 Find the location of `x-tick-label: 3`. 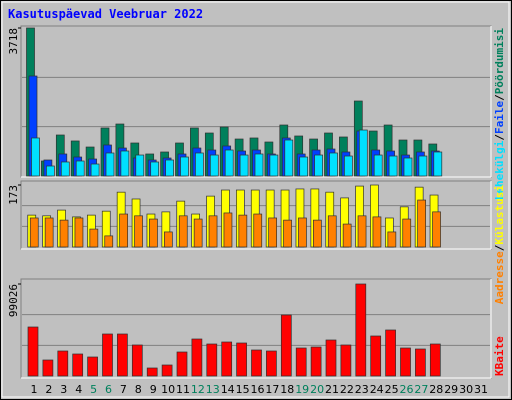

x-tick-label: 3 is located at coordinates (63, 389).